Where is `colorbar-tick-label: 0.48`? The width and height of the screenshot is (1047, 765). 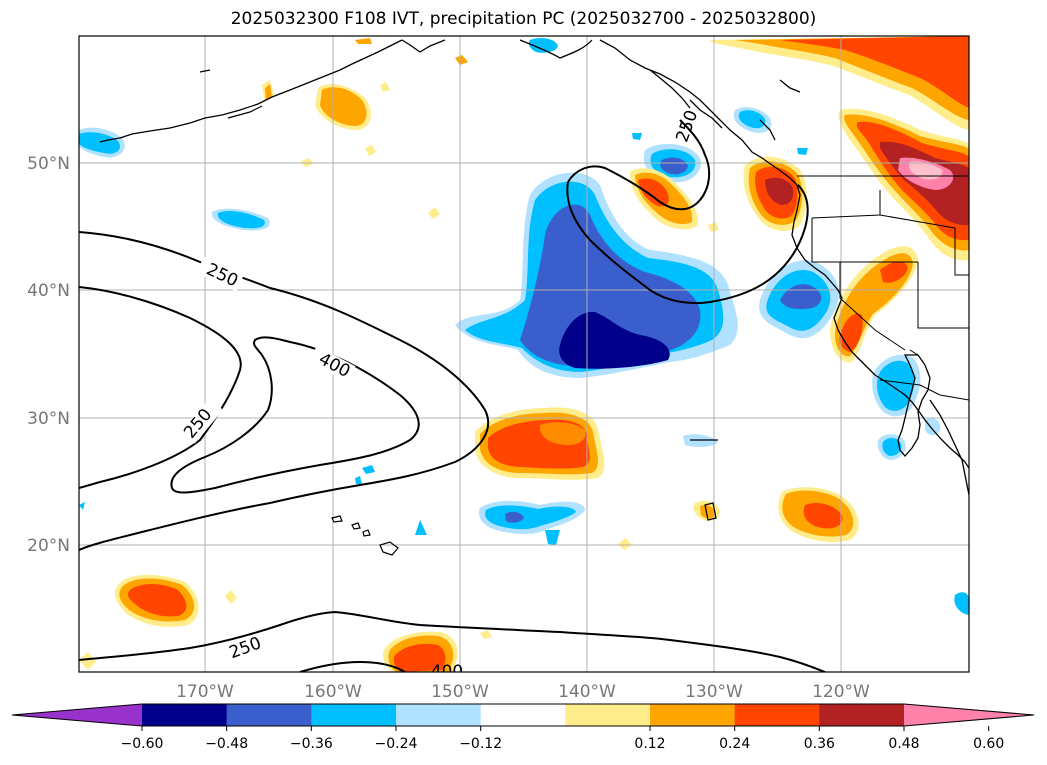 colorbar-tick-label: 0.48 is located at coordinates (903, 744).